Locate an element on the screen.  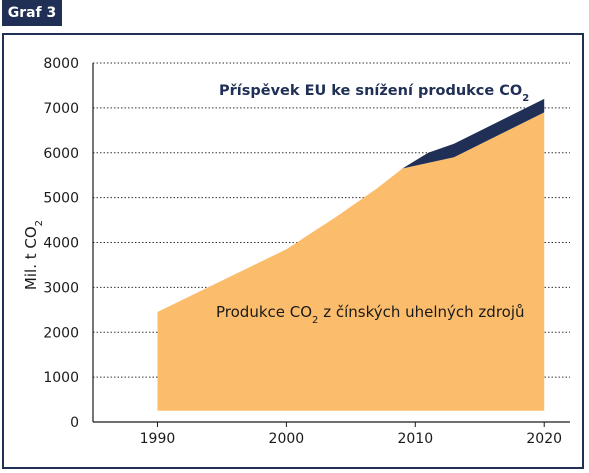
china-coal-label: Produkce CO2 z čínských uhelných zdrojů is located at coordinates (370, 314).